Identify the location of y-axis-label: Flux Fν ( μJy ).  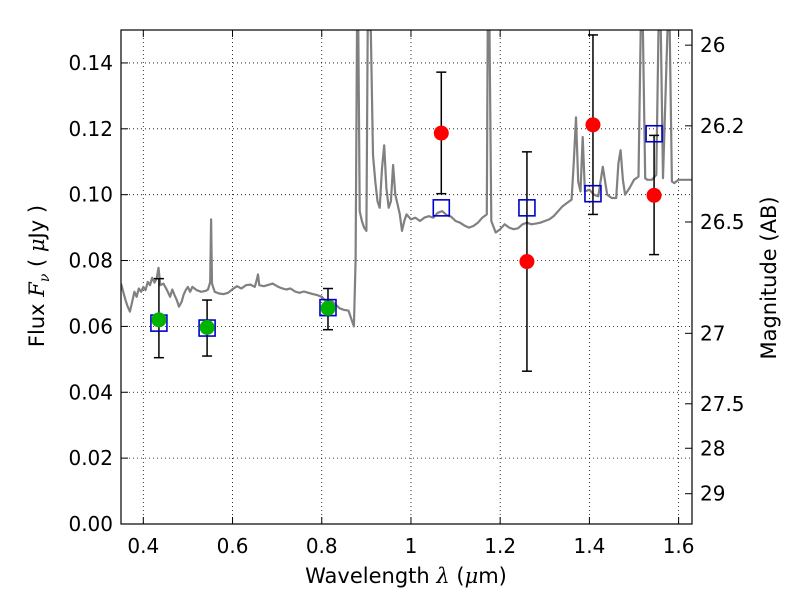
(39, 276).